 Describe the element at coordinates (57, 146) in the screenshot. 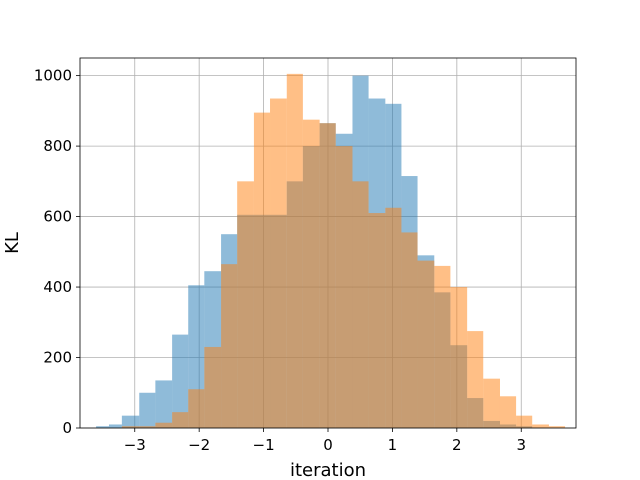

I see `y-tick-label: 800` at that location.